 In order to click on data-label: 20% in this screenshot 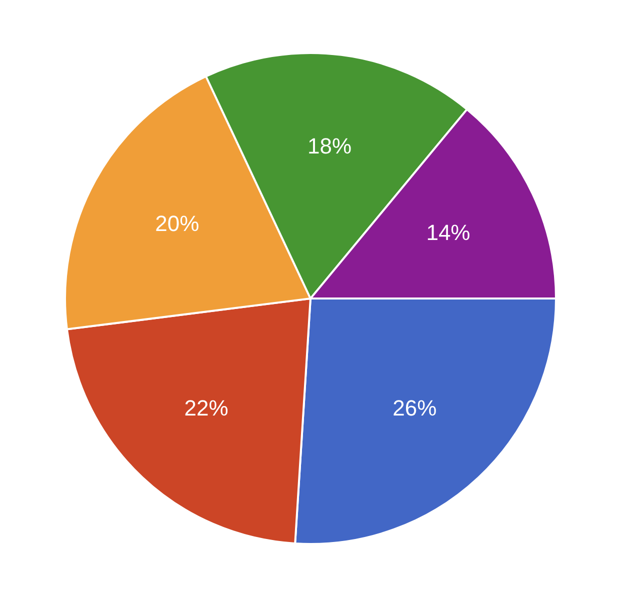, I will do `click(177, 223)`.